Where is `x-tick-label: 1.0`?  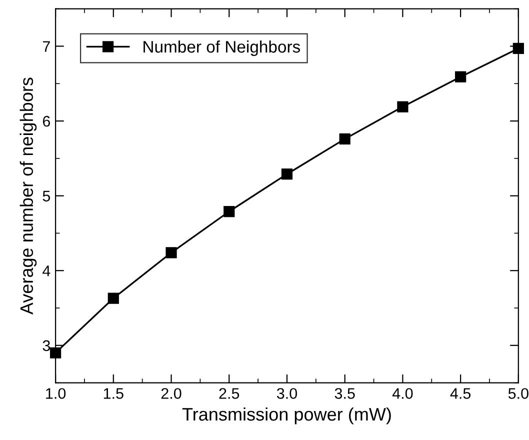 x-tick-label: 1.0 is located at coordinates (56, 393).